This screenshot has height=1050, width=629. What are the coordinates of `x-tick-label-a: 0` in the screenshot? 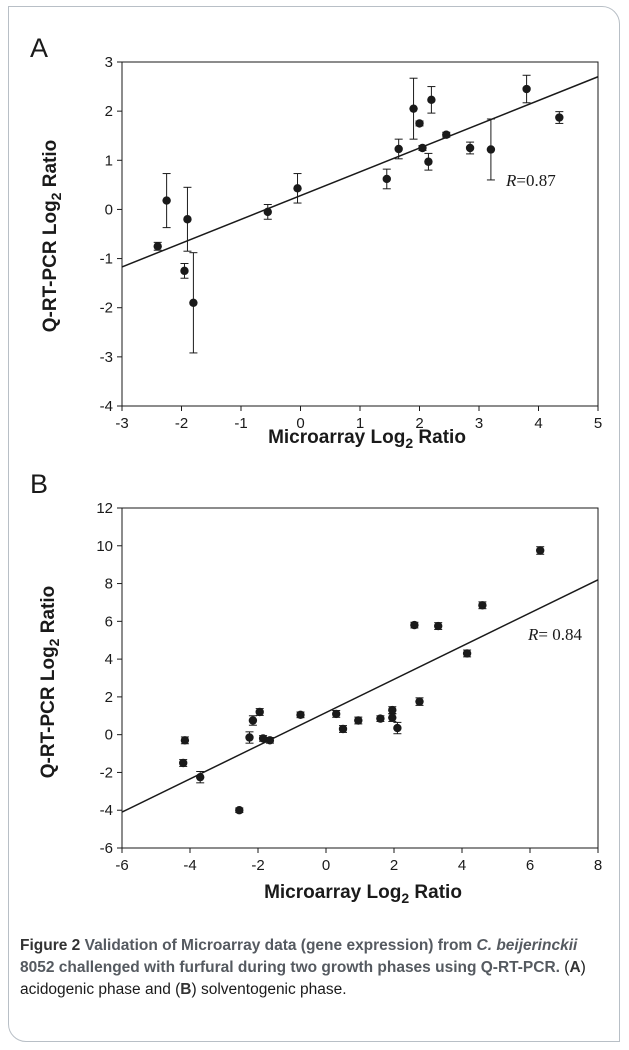 It's located at (300, 423).